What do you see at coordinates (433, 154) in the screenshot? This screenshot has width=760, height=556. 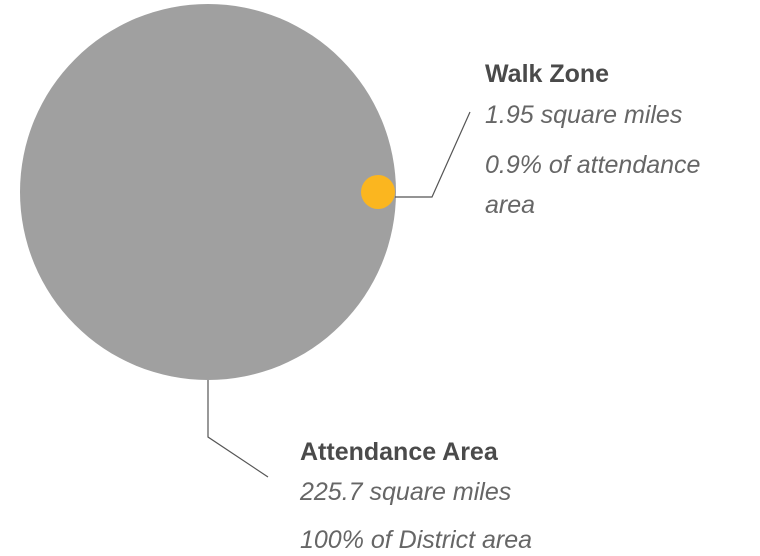 I see `walk-zone-leader` at bounding box center [433, 154].